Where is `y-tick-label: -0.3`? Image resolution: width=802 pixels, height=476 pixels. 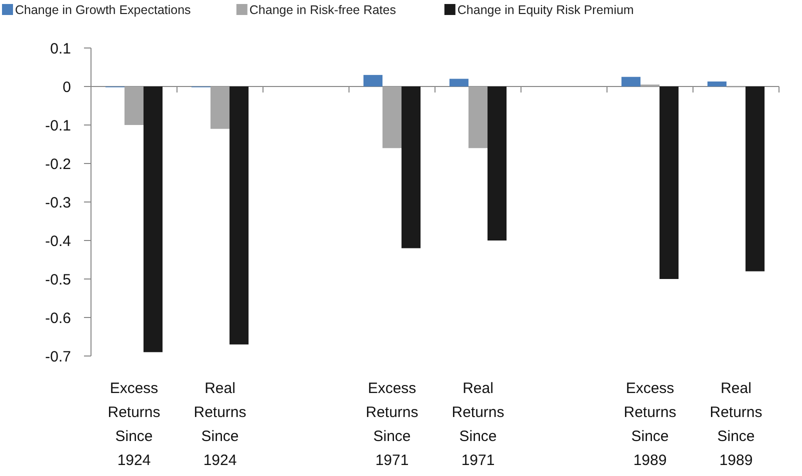
y-tick-label: -0.3 is located at coordinates (58, 203).